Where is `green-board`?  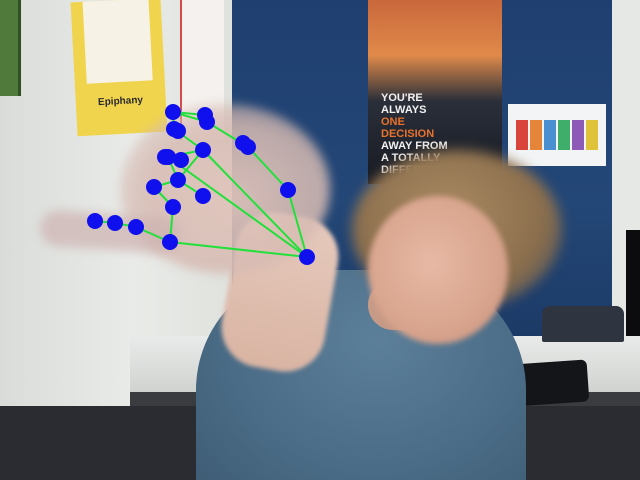 green-board is located at coordinates (10, 48).